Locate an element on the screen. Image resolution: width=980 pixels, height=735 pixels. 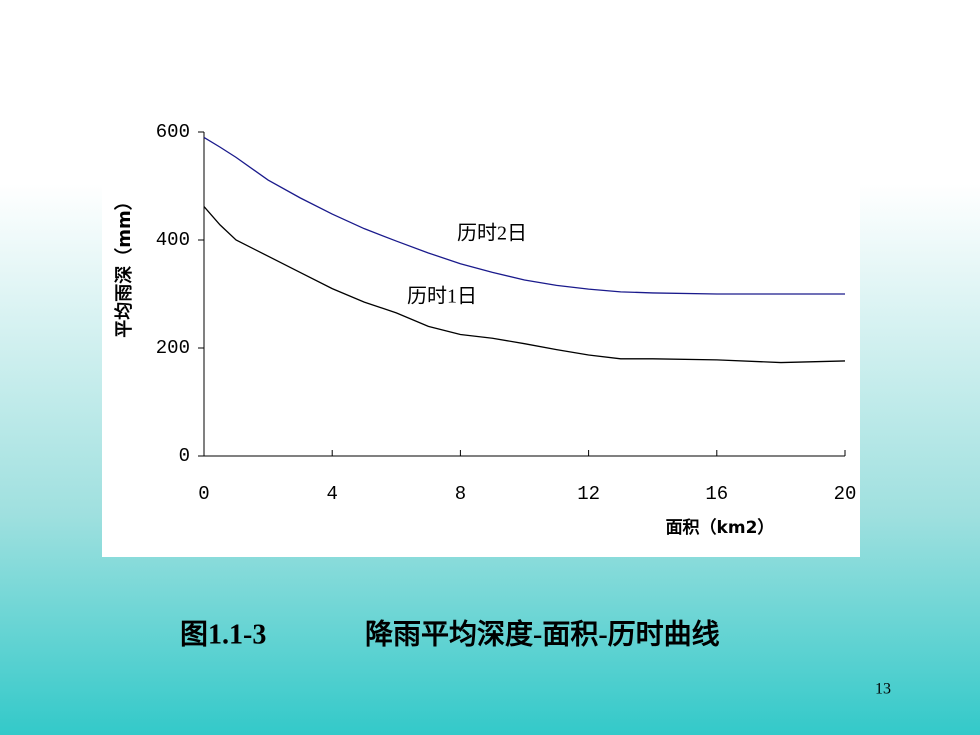
x-tick-label: 4 is located at coordinates (331, 494).